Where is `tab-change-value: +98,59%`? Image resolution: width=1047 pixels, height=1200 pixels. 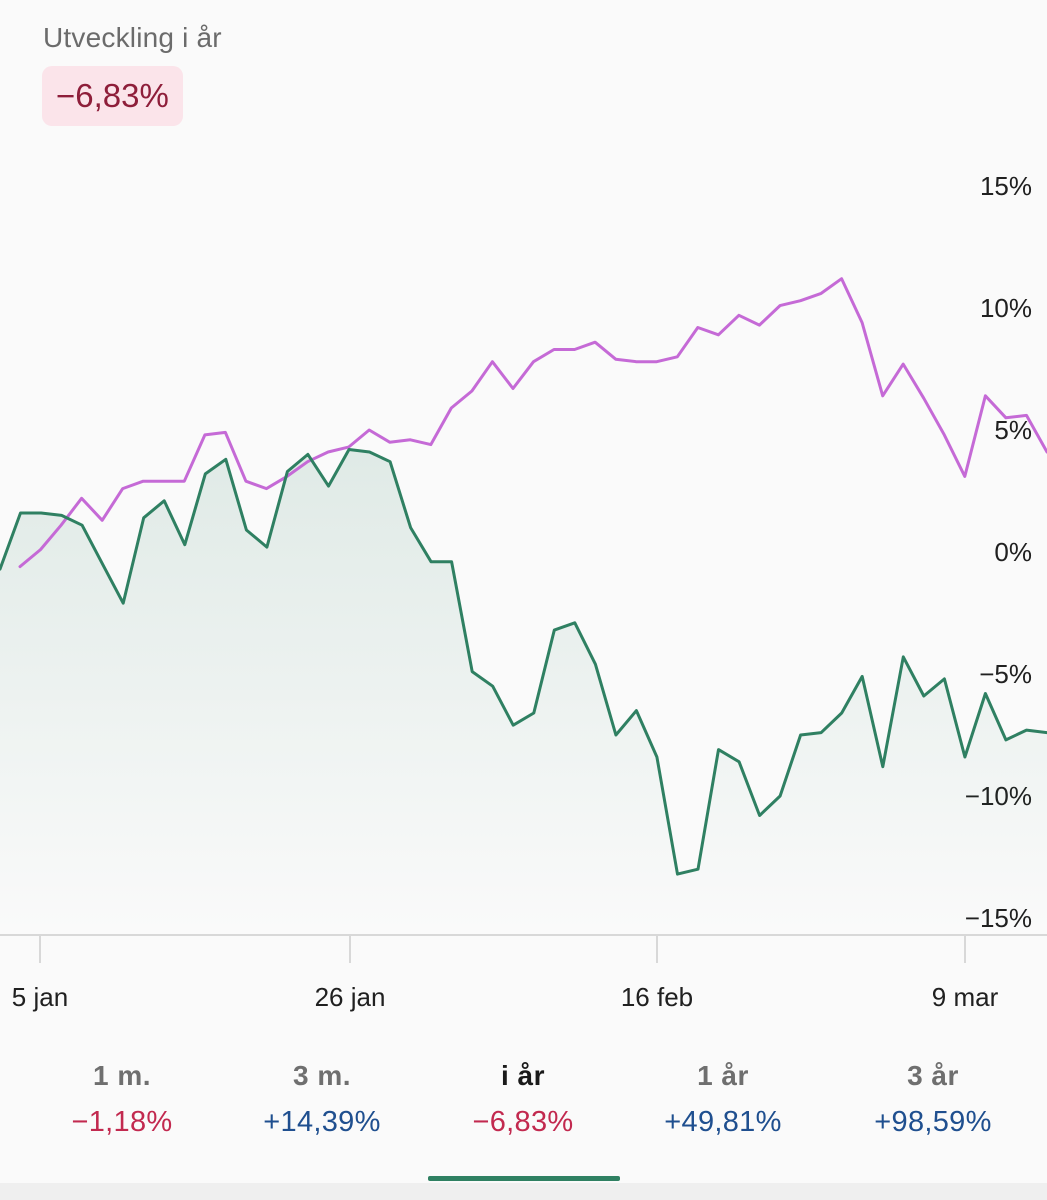 tab-change-value: +98,59% is located at coordinates (933, 1122).